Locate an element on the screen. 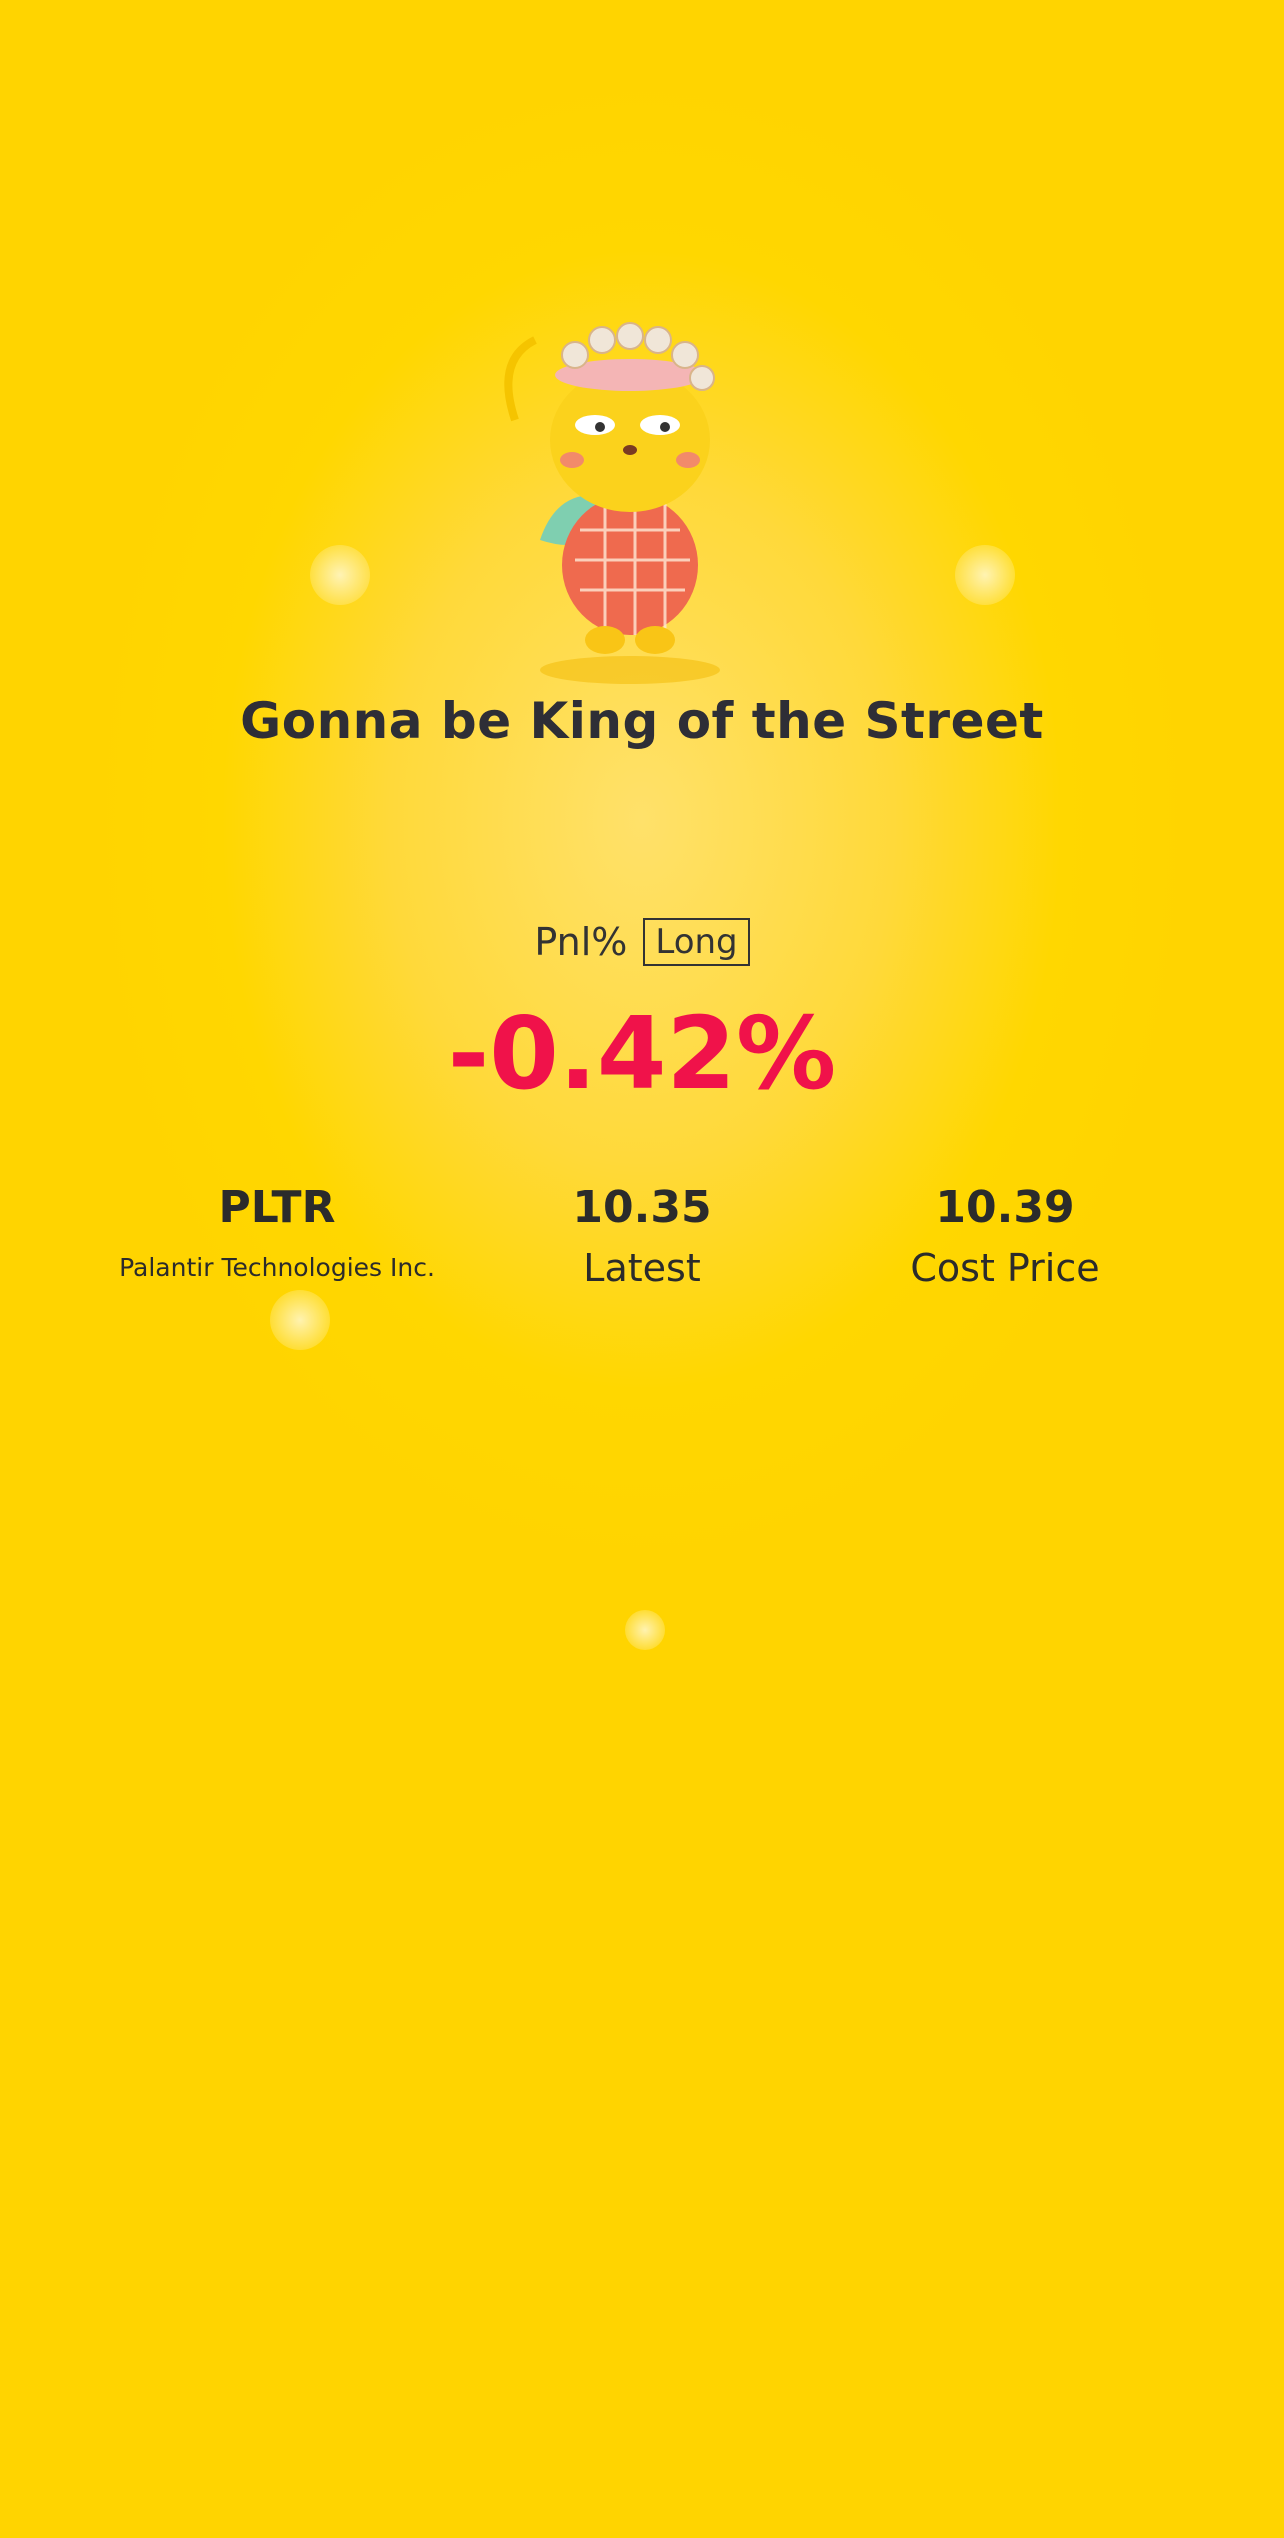 Image resolution: width=1284 pixels, height=2538 pixels. tiger-mascot-illustration is located at coordinates (612, 503).